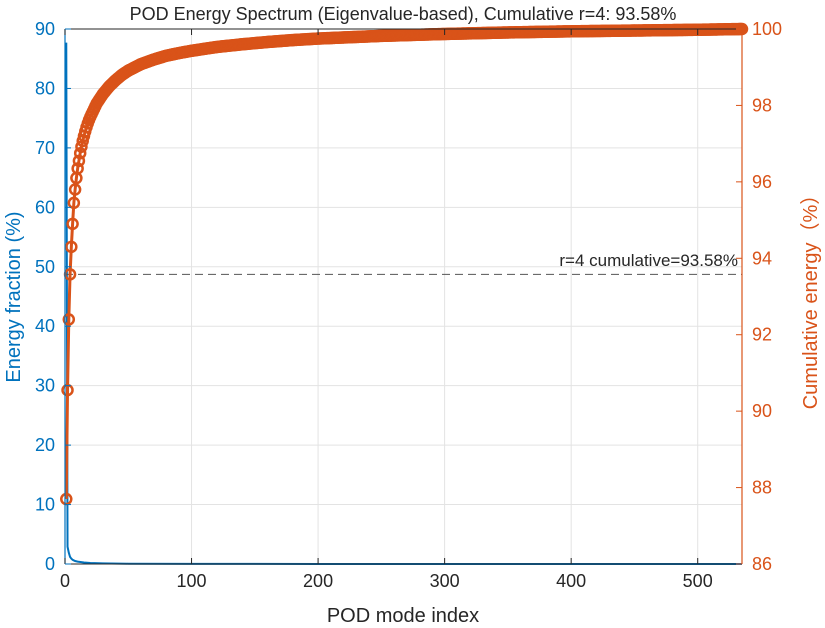 The width and height of the screenshot is (825, 628). Describe the element at coordinates (318, 581) in the screenshot. I see `x-tick-label: 200` at that location.